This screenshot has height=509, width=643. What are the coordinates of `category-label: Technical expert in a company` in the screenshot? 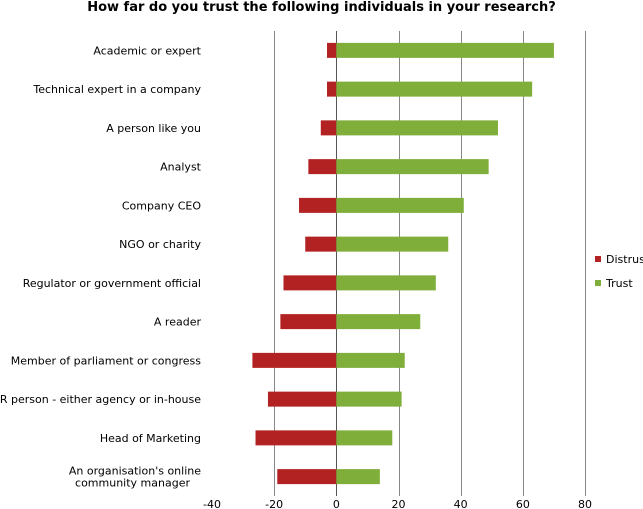 It's located at (116, 89).